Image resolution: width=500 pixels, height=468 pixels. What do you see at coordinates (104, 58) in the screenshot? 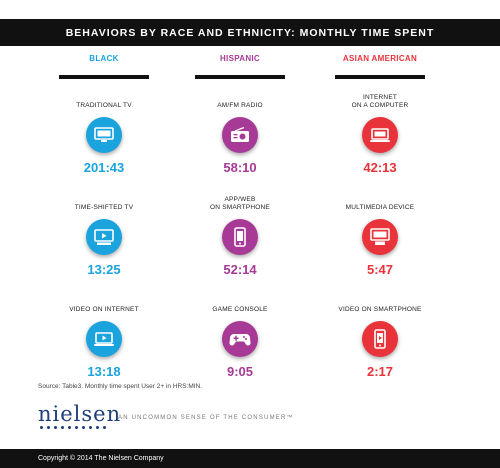
I see `column-header-black: BLACK` at bounding box center [104, 58].